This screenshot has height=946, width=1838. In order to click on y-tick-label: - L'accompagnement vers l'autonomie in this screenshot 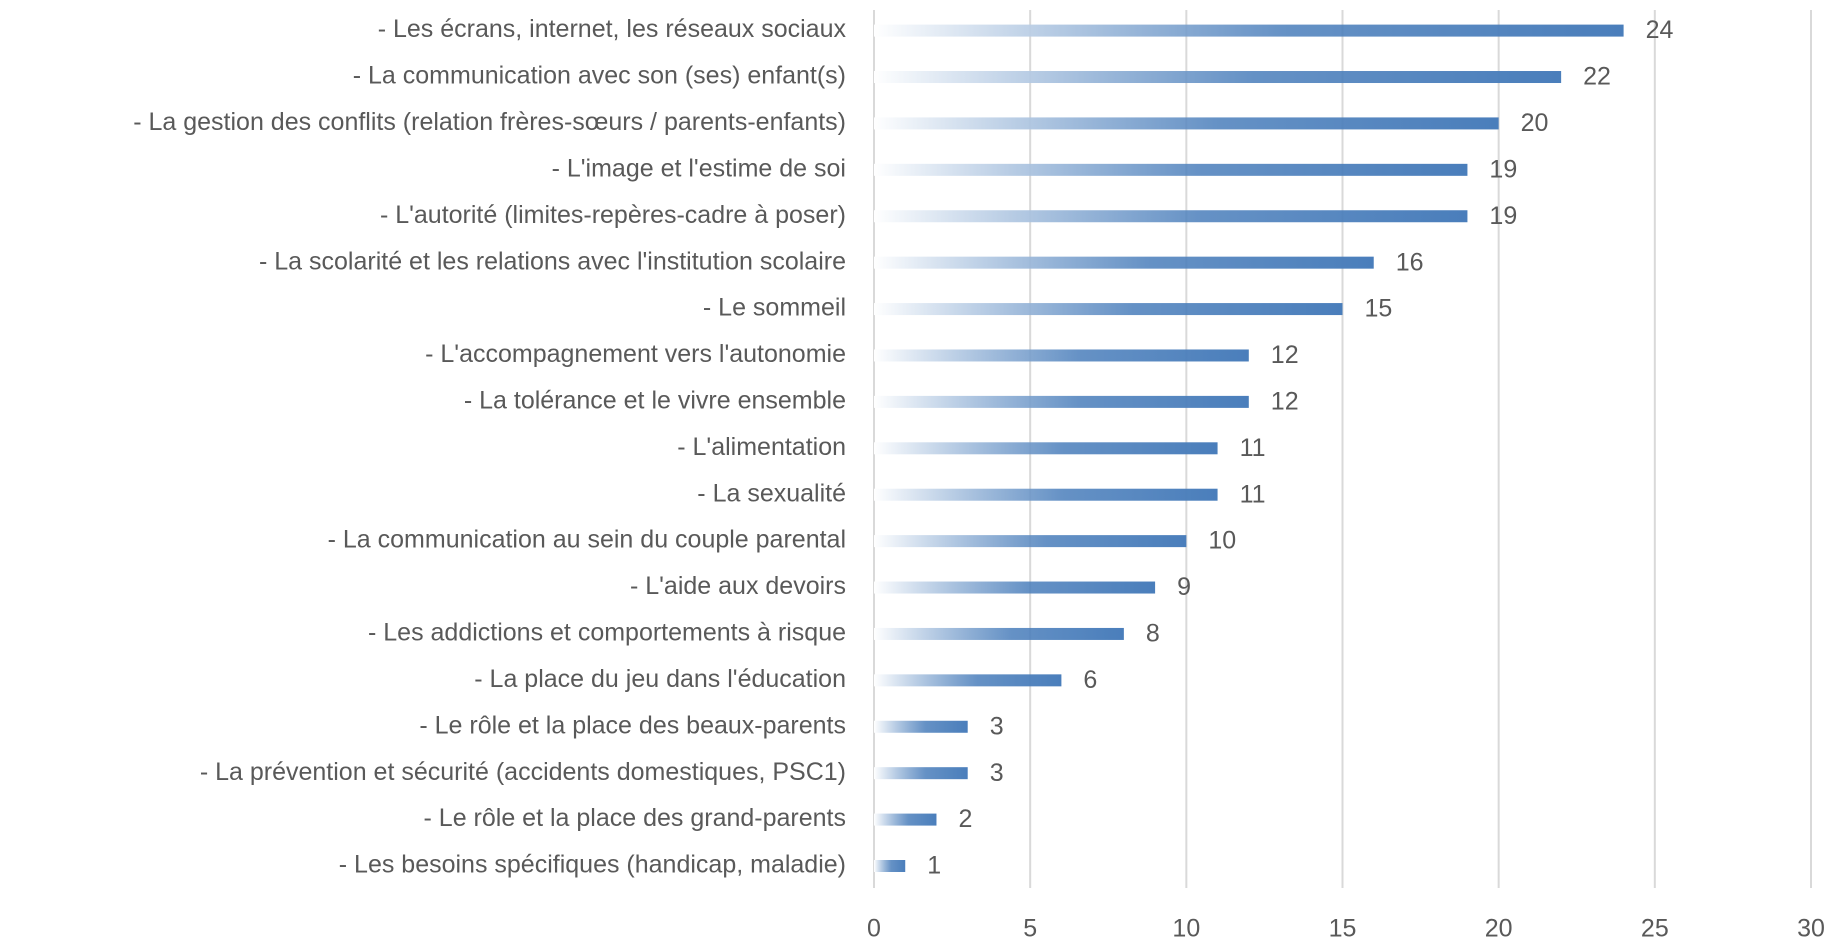, I will do `click(635, 354)`.